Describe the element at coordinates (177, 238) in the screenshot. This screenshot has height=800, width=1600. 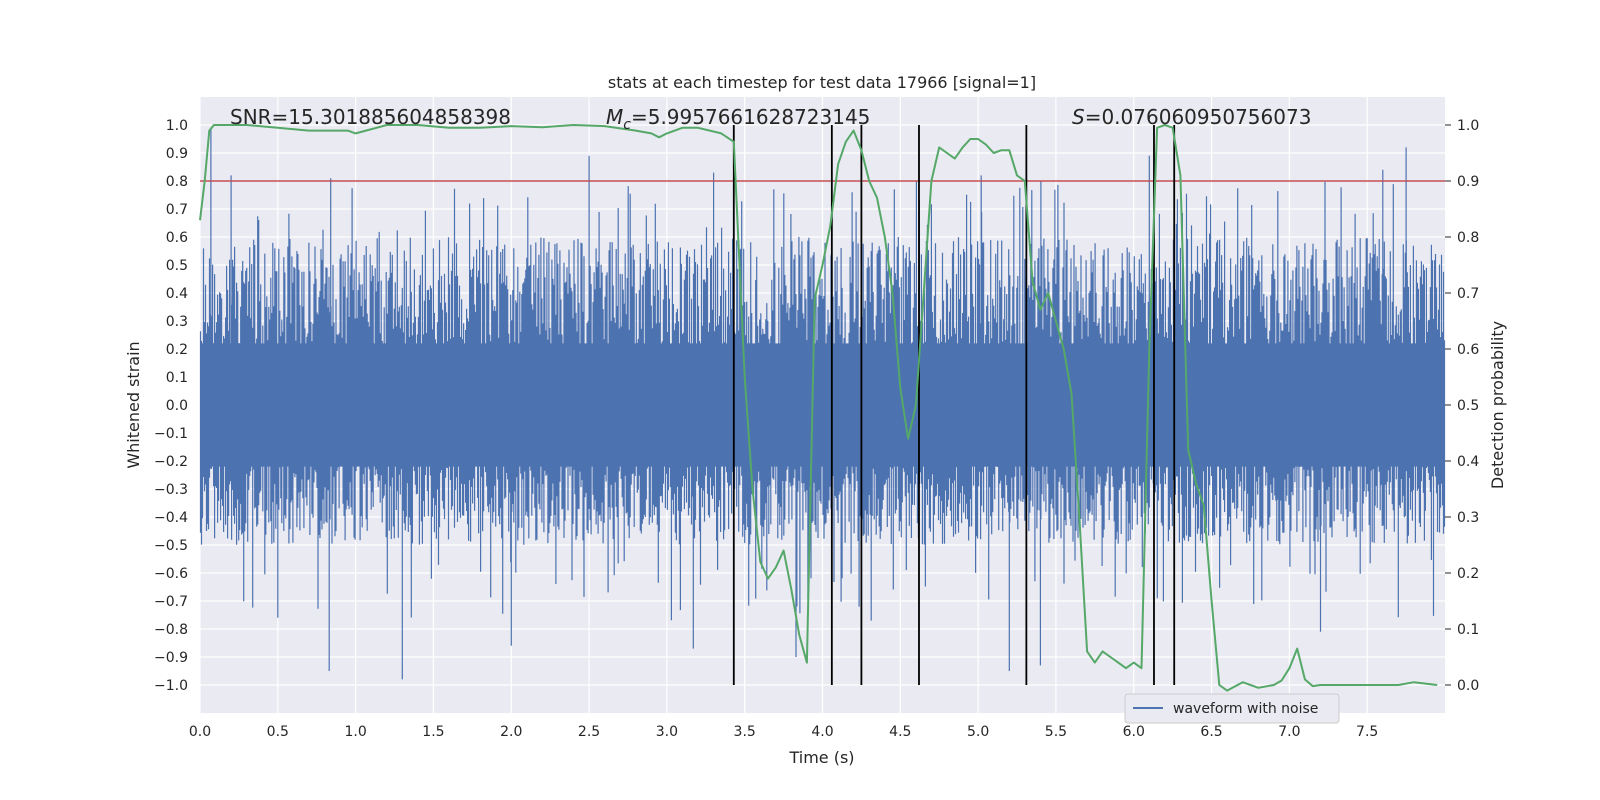
I see `y-tick-label: 0.6` at that location.